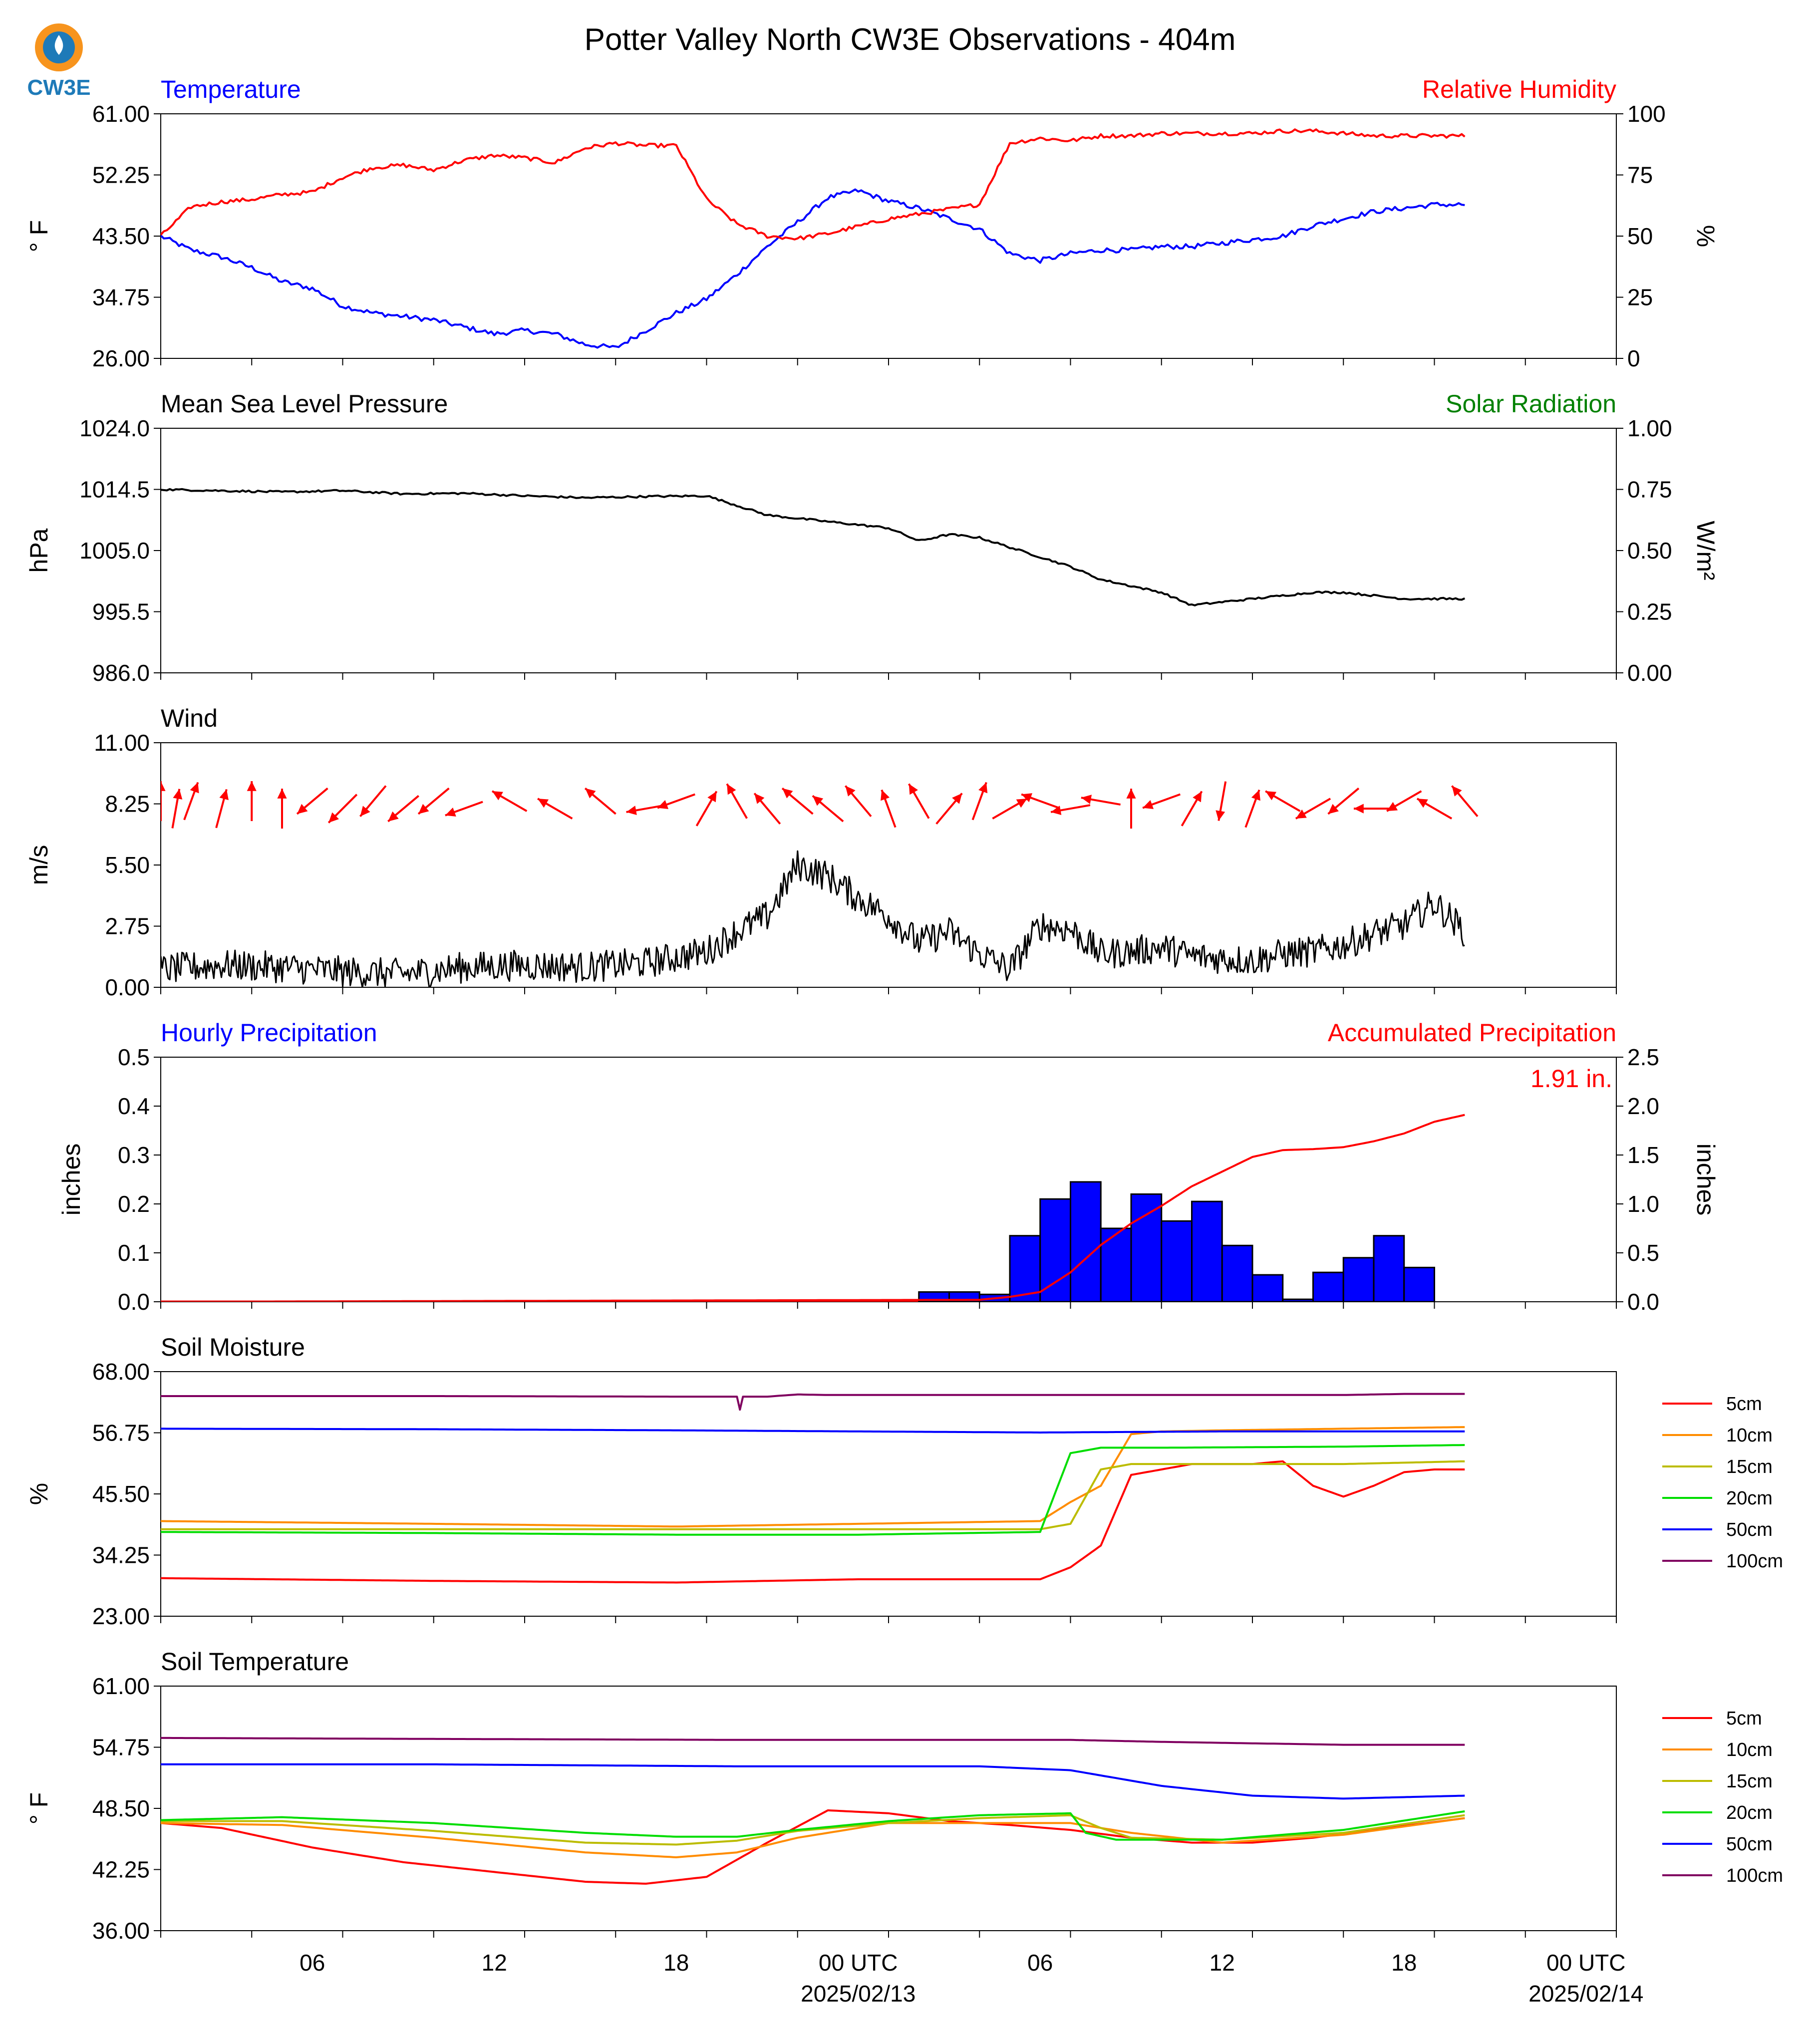 This screenshot has height=2028, width=1820. Describe the element at coordinates (1633, 358) in the screenshot. I see `y2-tick-label: 0` at that location.